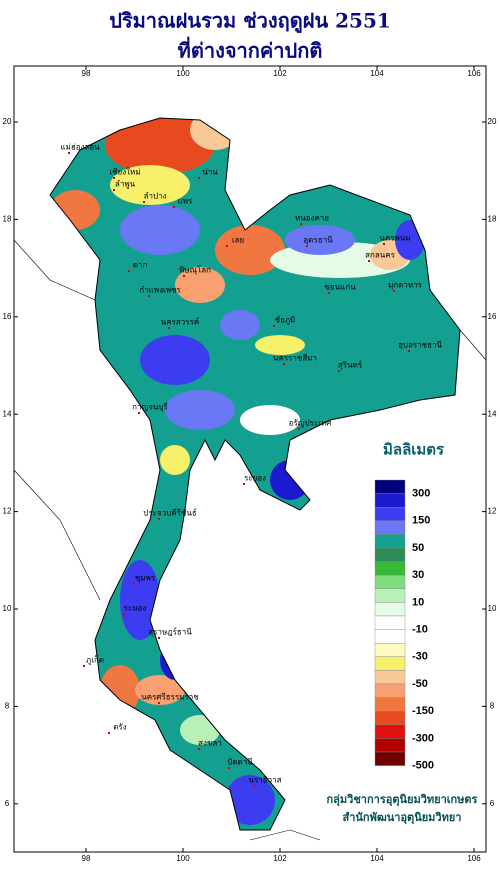 Image resolution: width=500 pixels, height=875 pixels. What do you see at coordinates (210, 172) in the screenshot?
I see `place-label: น่าน` at bounding box center [210, 172].